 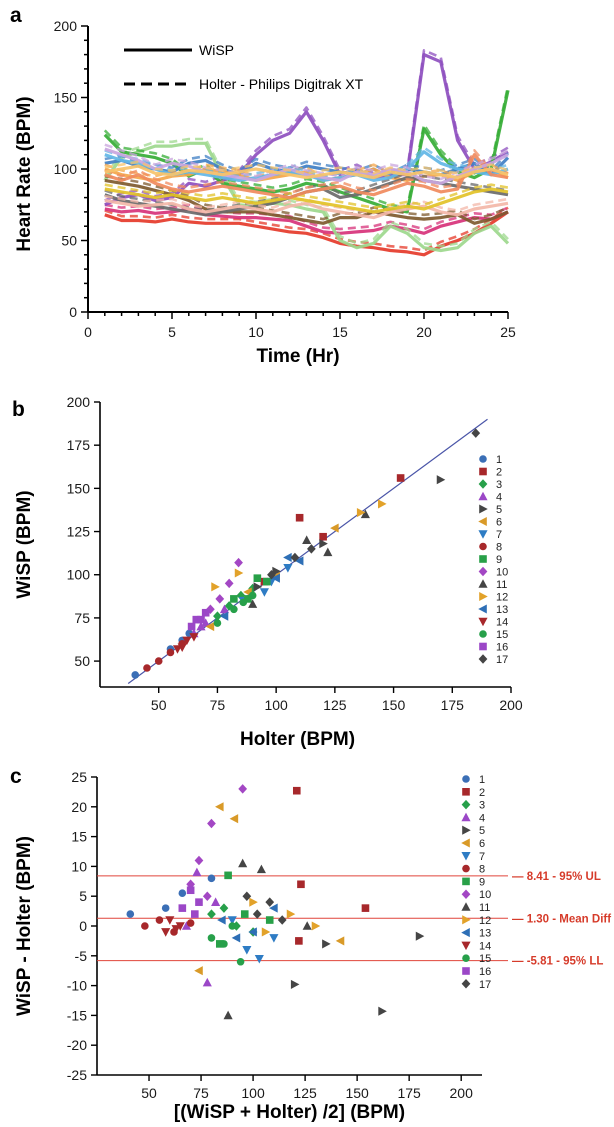 What do you see at coordinates (297, 356) in the screenshot?
I see `panel-a-x-axis-title: Time (Hr)` at bounding box center [297, 356].